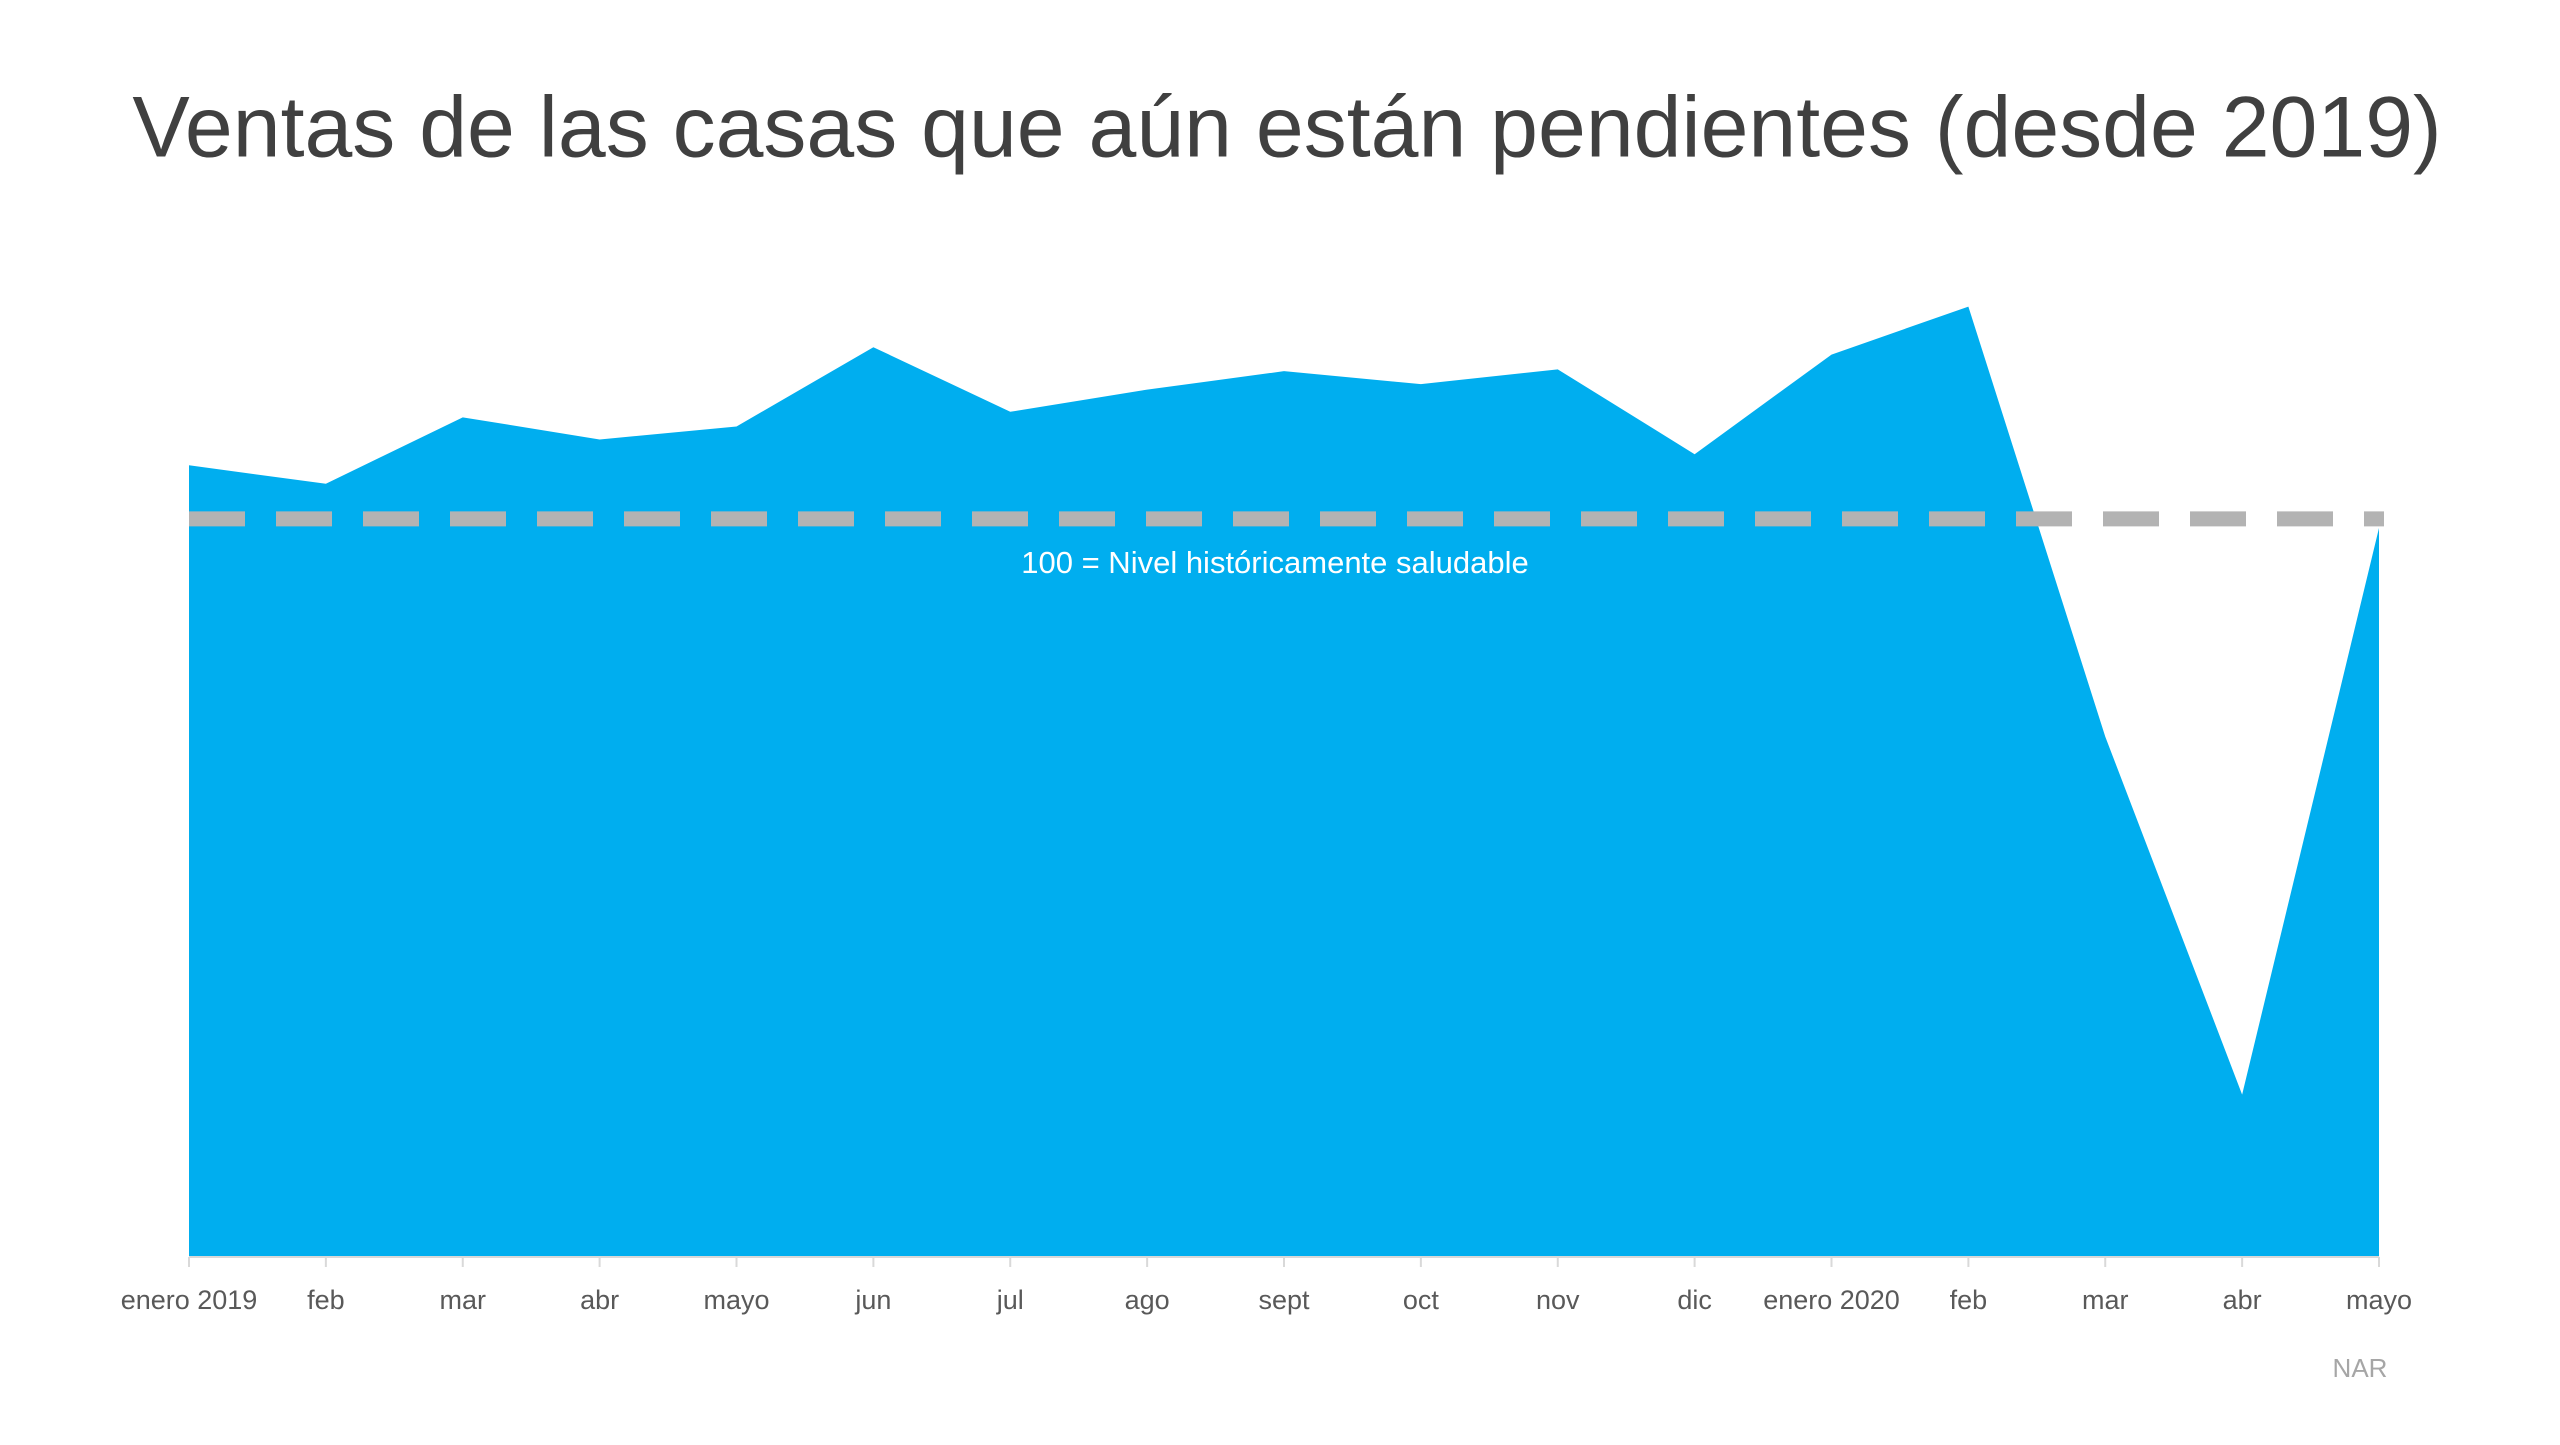 The height and width of the screenshot is (1445, 2560). Describe the element at coordinates (1558, 1300) in the screenshot. I see `x-tick-label: nov` at that location.